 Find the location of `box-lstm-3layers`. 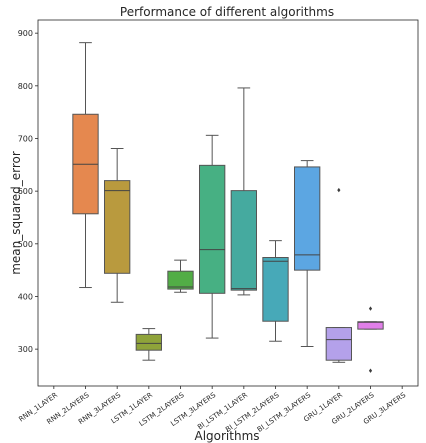

box-lstm-3layers is located at coordinates (212, 236).